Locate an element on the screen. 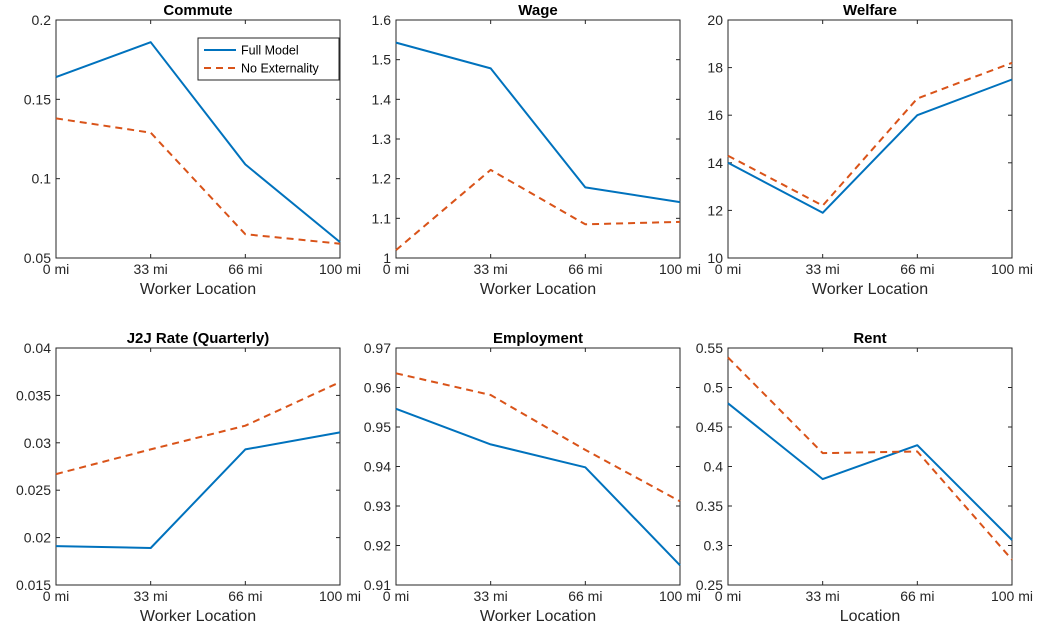 Image resolution: width=1040 pixels, height=635 pixels. y-tick-label: 0.025 is located at coordinates (33, 490).